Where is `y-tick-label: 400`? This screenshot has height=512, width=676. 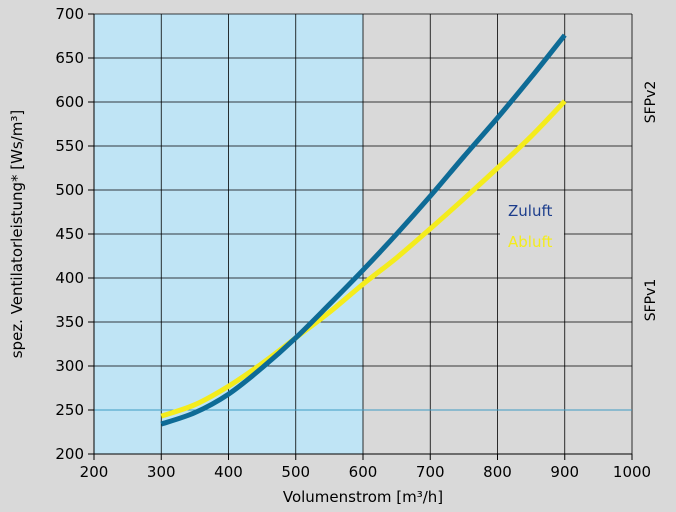 y-tick-label: 400 is located at coordinates (69, 278).